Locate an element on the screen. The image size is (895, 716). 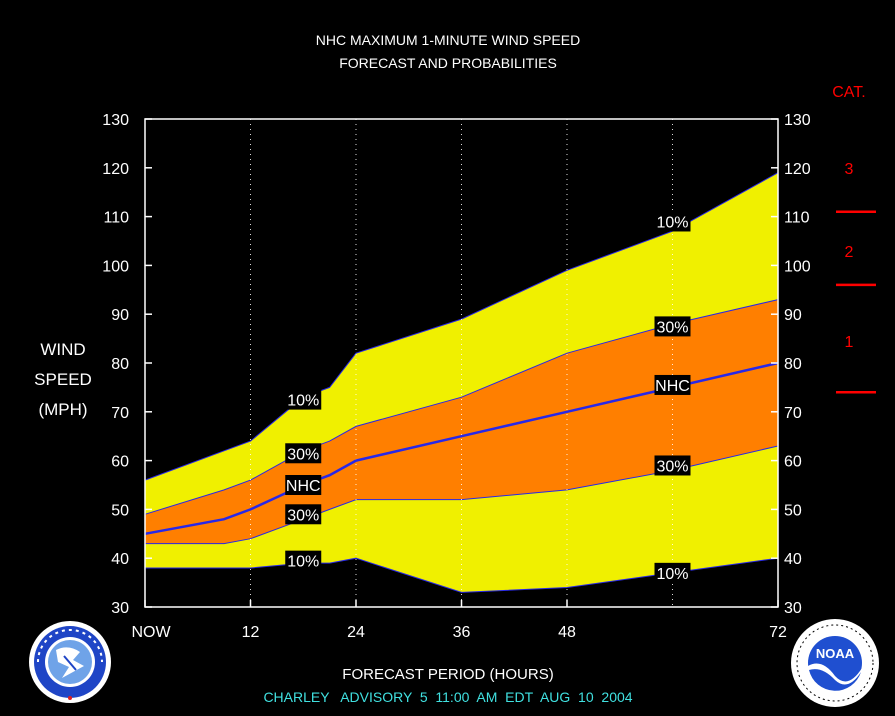
y-tick-label-right-100: 100 is located at coordinates (797, 266).